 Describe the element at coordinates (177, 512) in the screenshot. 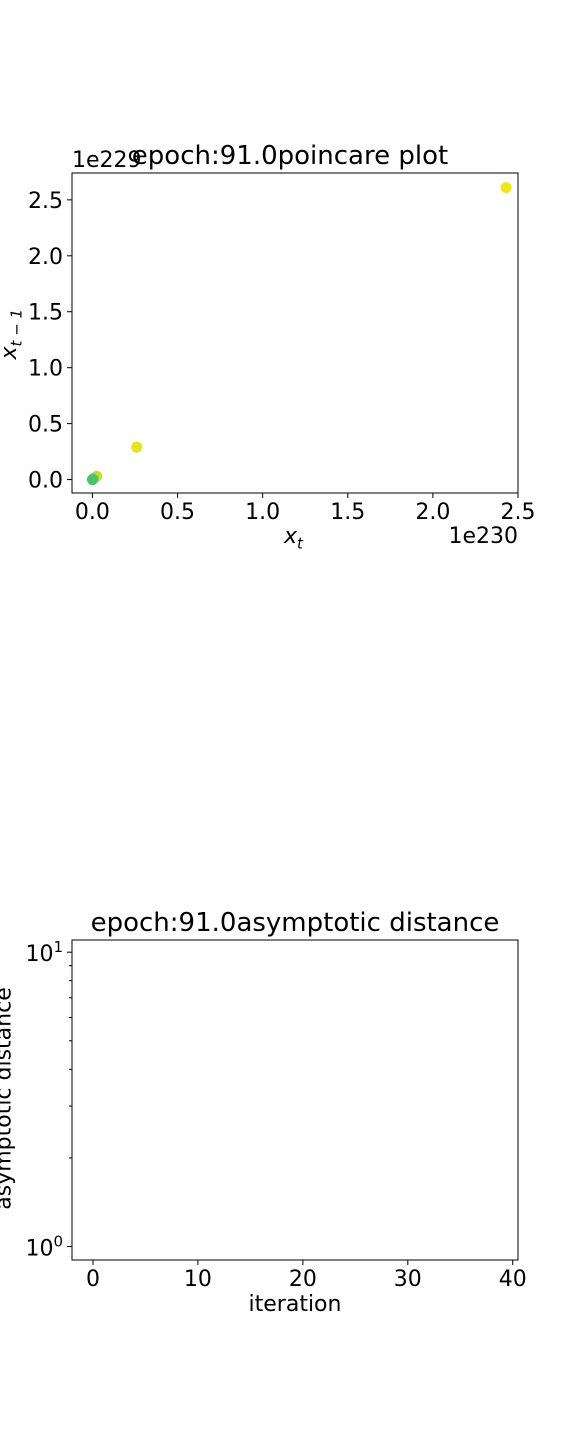

I see `x-tick-label: 0.5` at that location.